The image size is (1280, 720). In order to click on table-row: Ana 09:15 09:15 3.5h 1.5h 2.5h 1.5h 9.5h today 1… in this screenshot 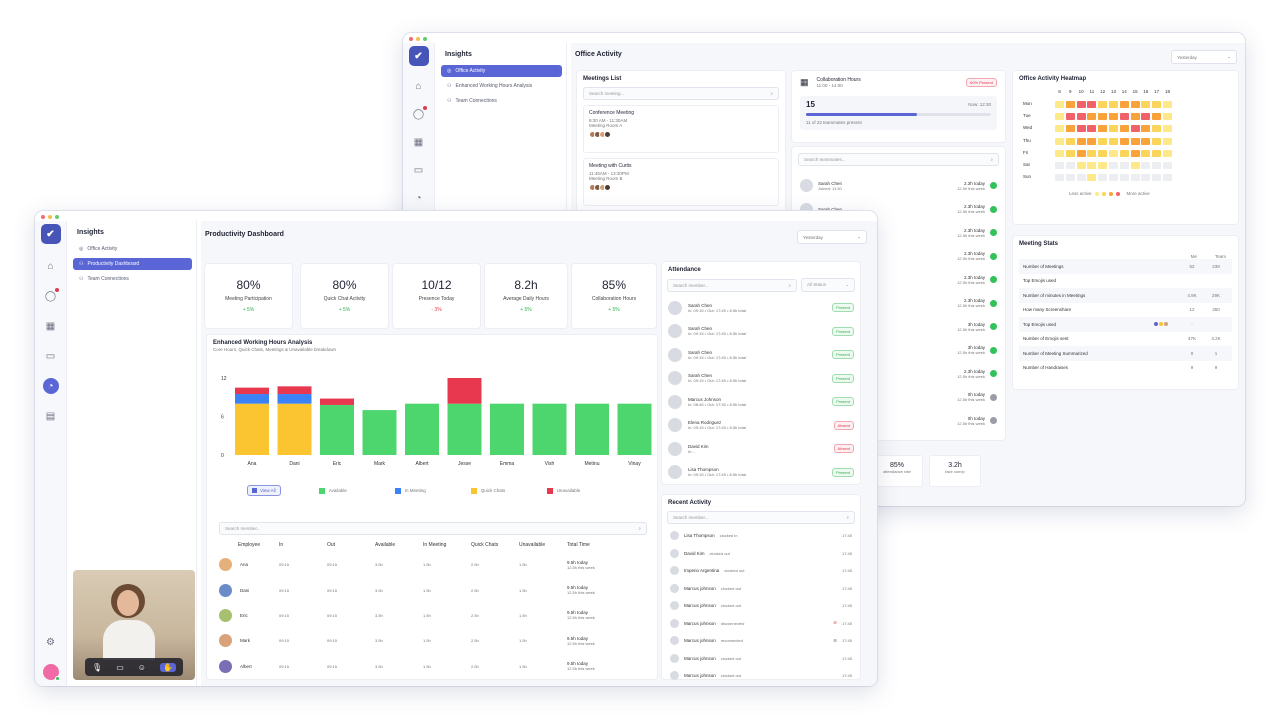, I will do `click(434, 564)`.